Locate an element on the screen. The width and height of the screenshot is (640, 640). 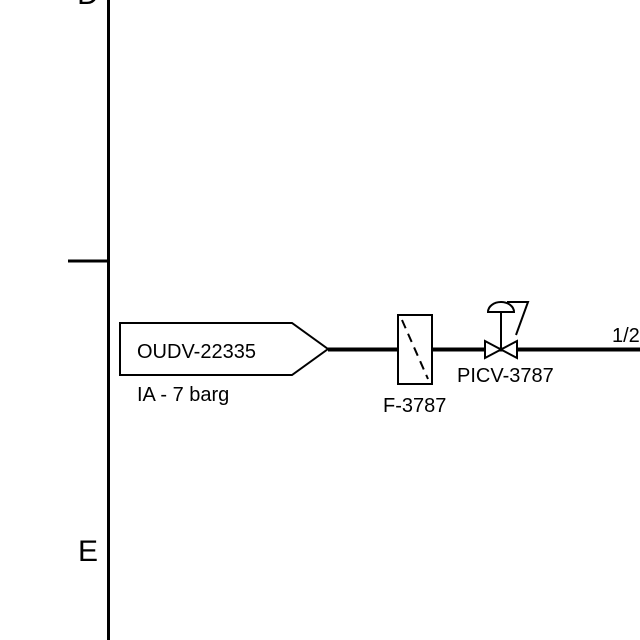
filter-element-dashed is located at coordinates (415, 349).